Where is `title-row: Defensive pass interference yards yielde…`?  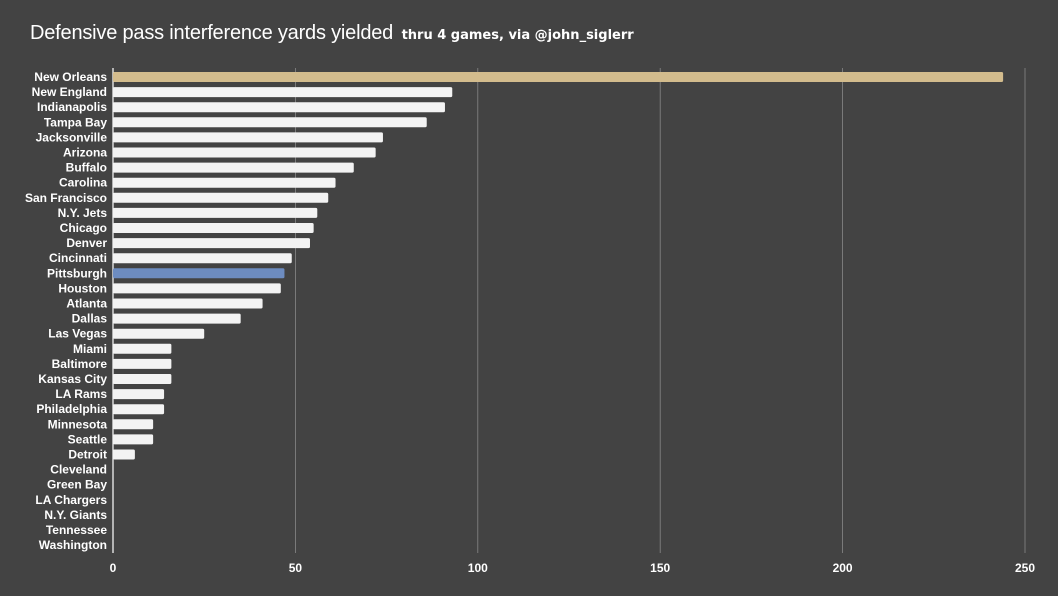
title-row: Defensive pass interference yards yielde… is located at coordinates (332, 33).